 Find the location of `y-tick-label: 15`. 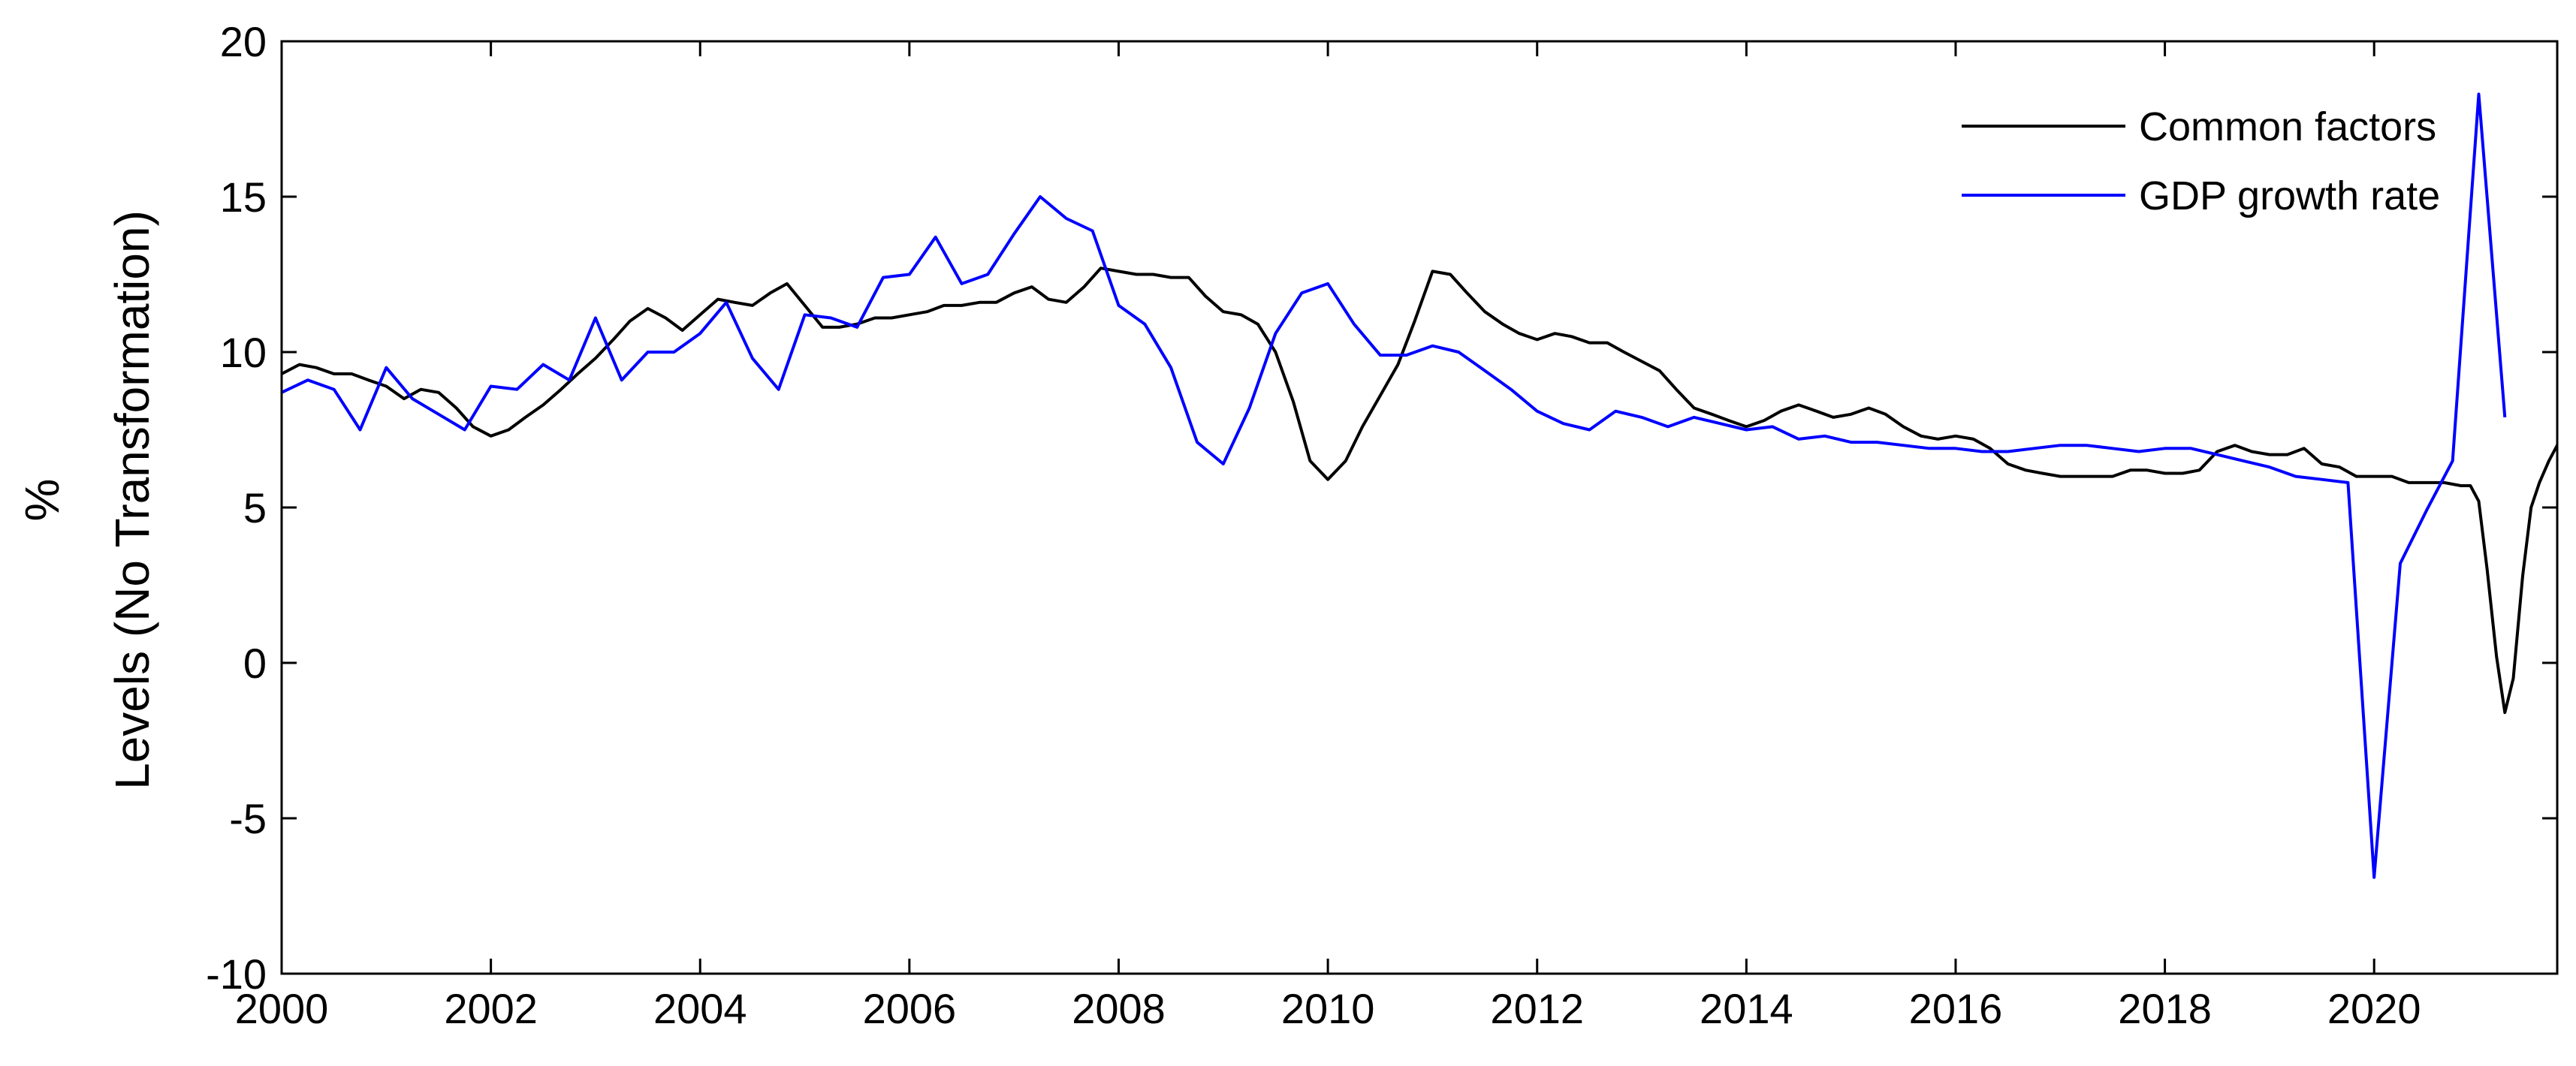

y-tick-label: 15 is located at coordinates (243, 197).